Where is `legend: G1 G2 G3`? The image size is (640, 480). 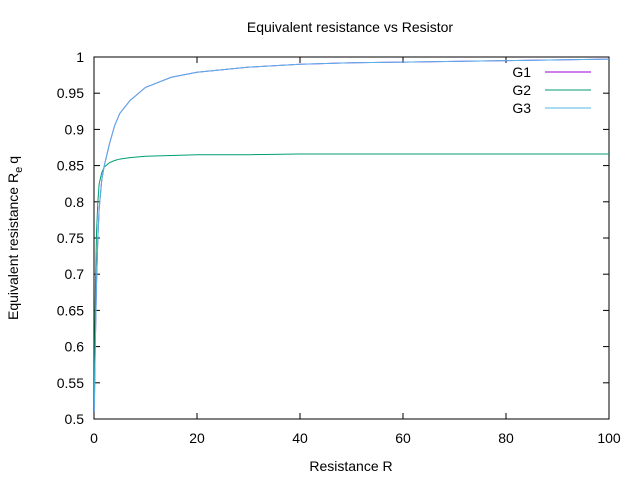
legend: G1 G2 G3 is located at coordinates (551, 90).